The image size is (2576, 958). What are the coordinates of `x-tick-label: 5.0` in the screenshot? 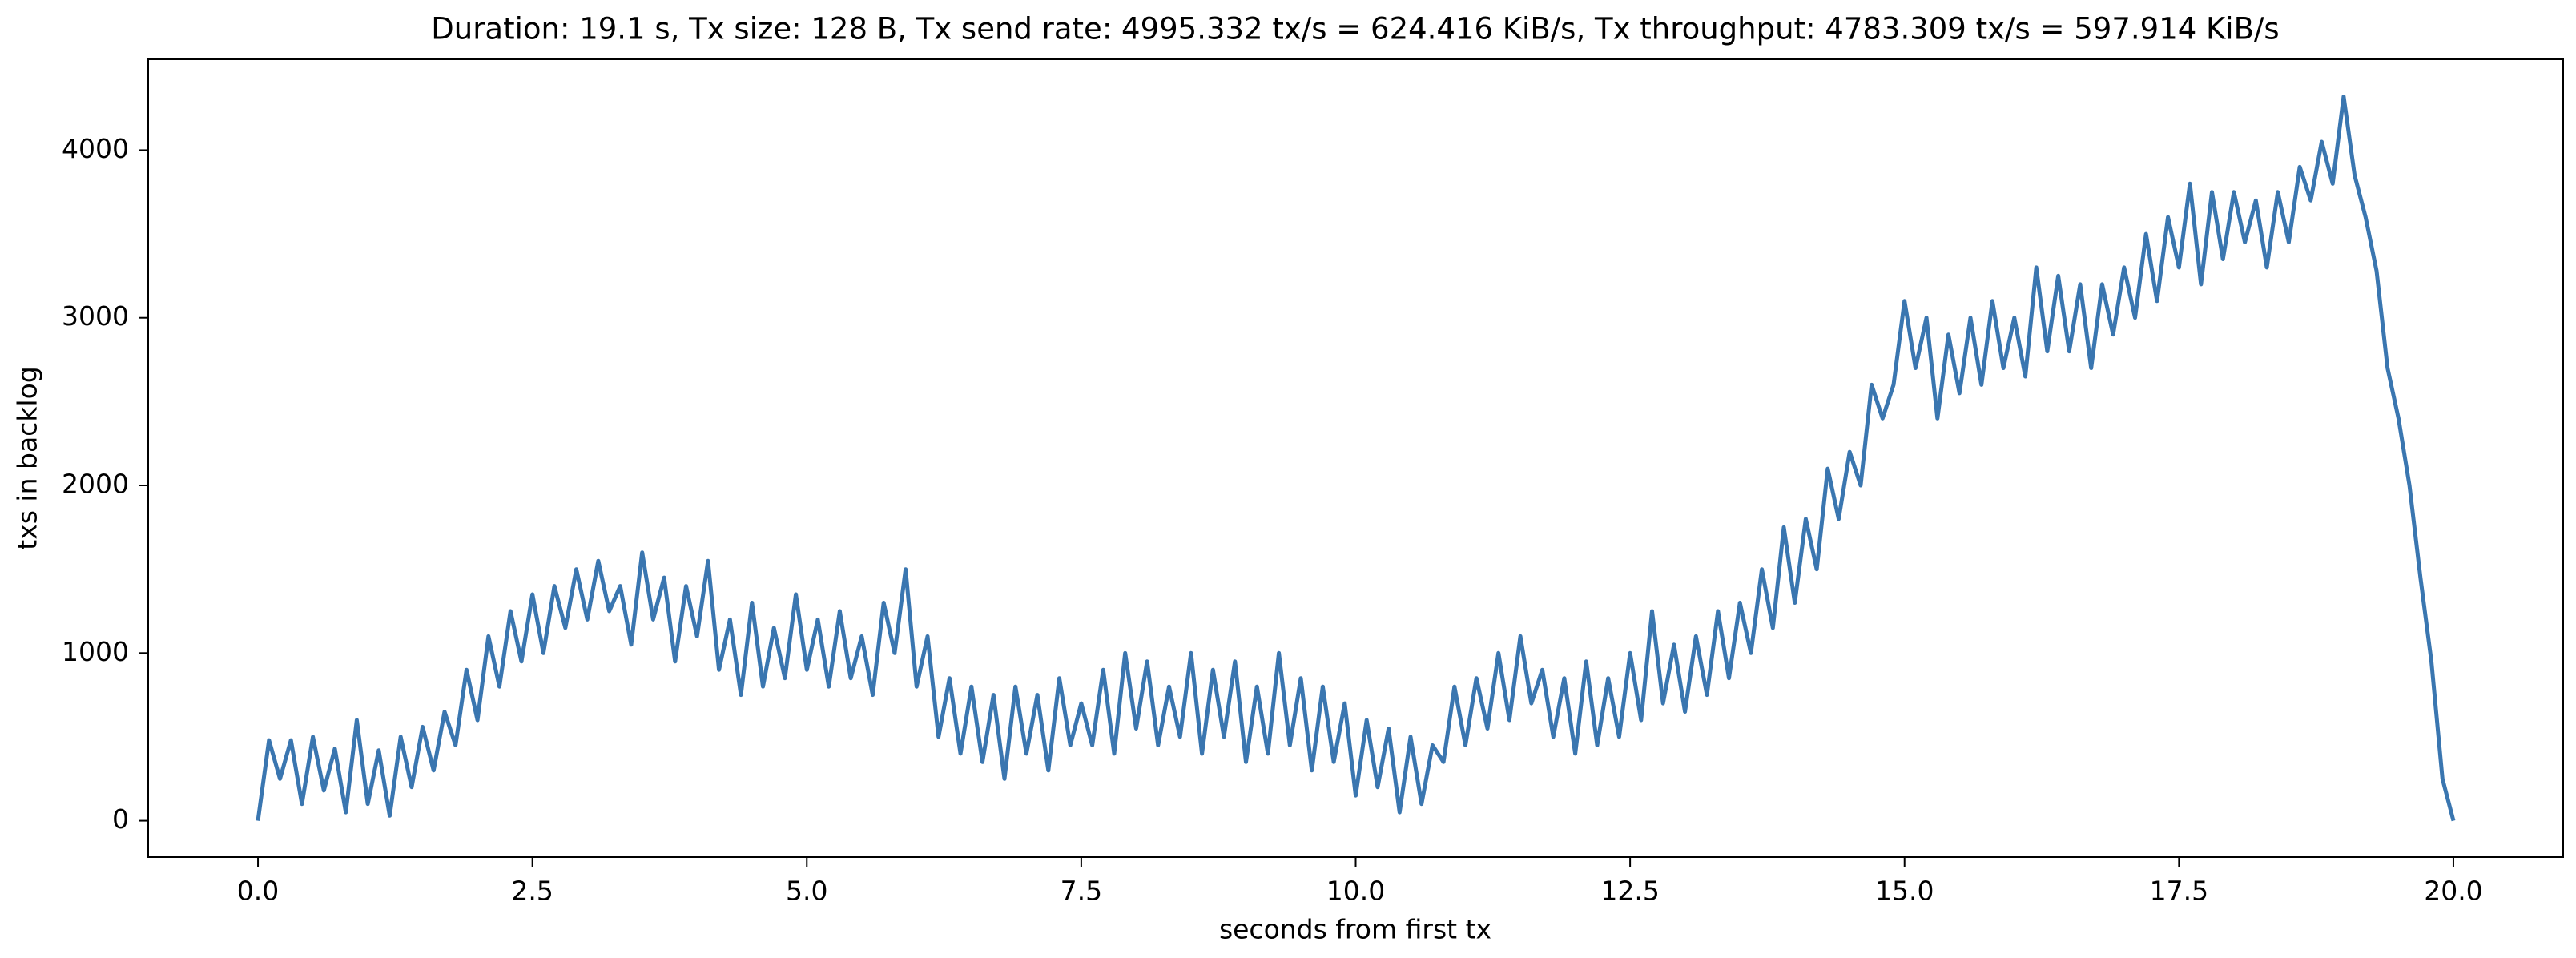 It's located at (806, 891).